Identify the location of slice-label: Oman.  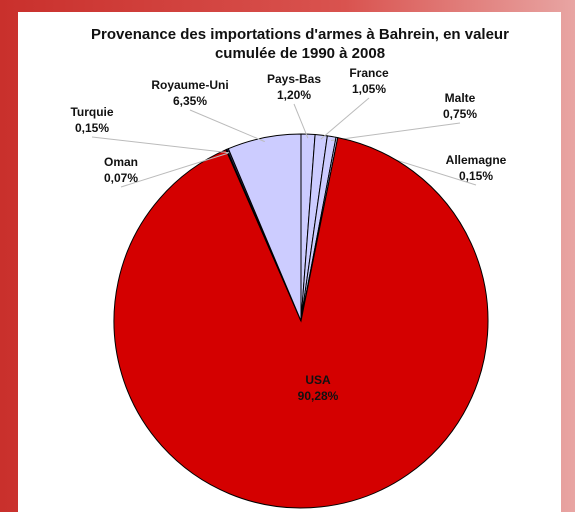
(121, 162).